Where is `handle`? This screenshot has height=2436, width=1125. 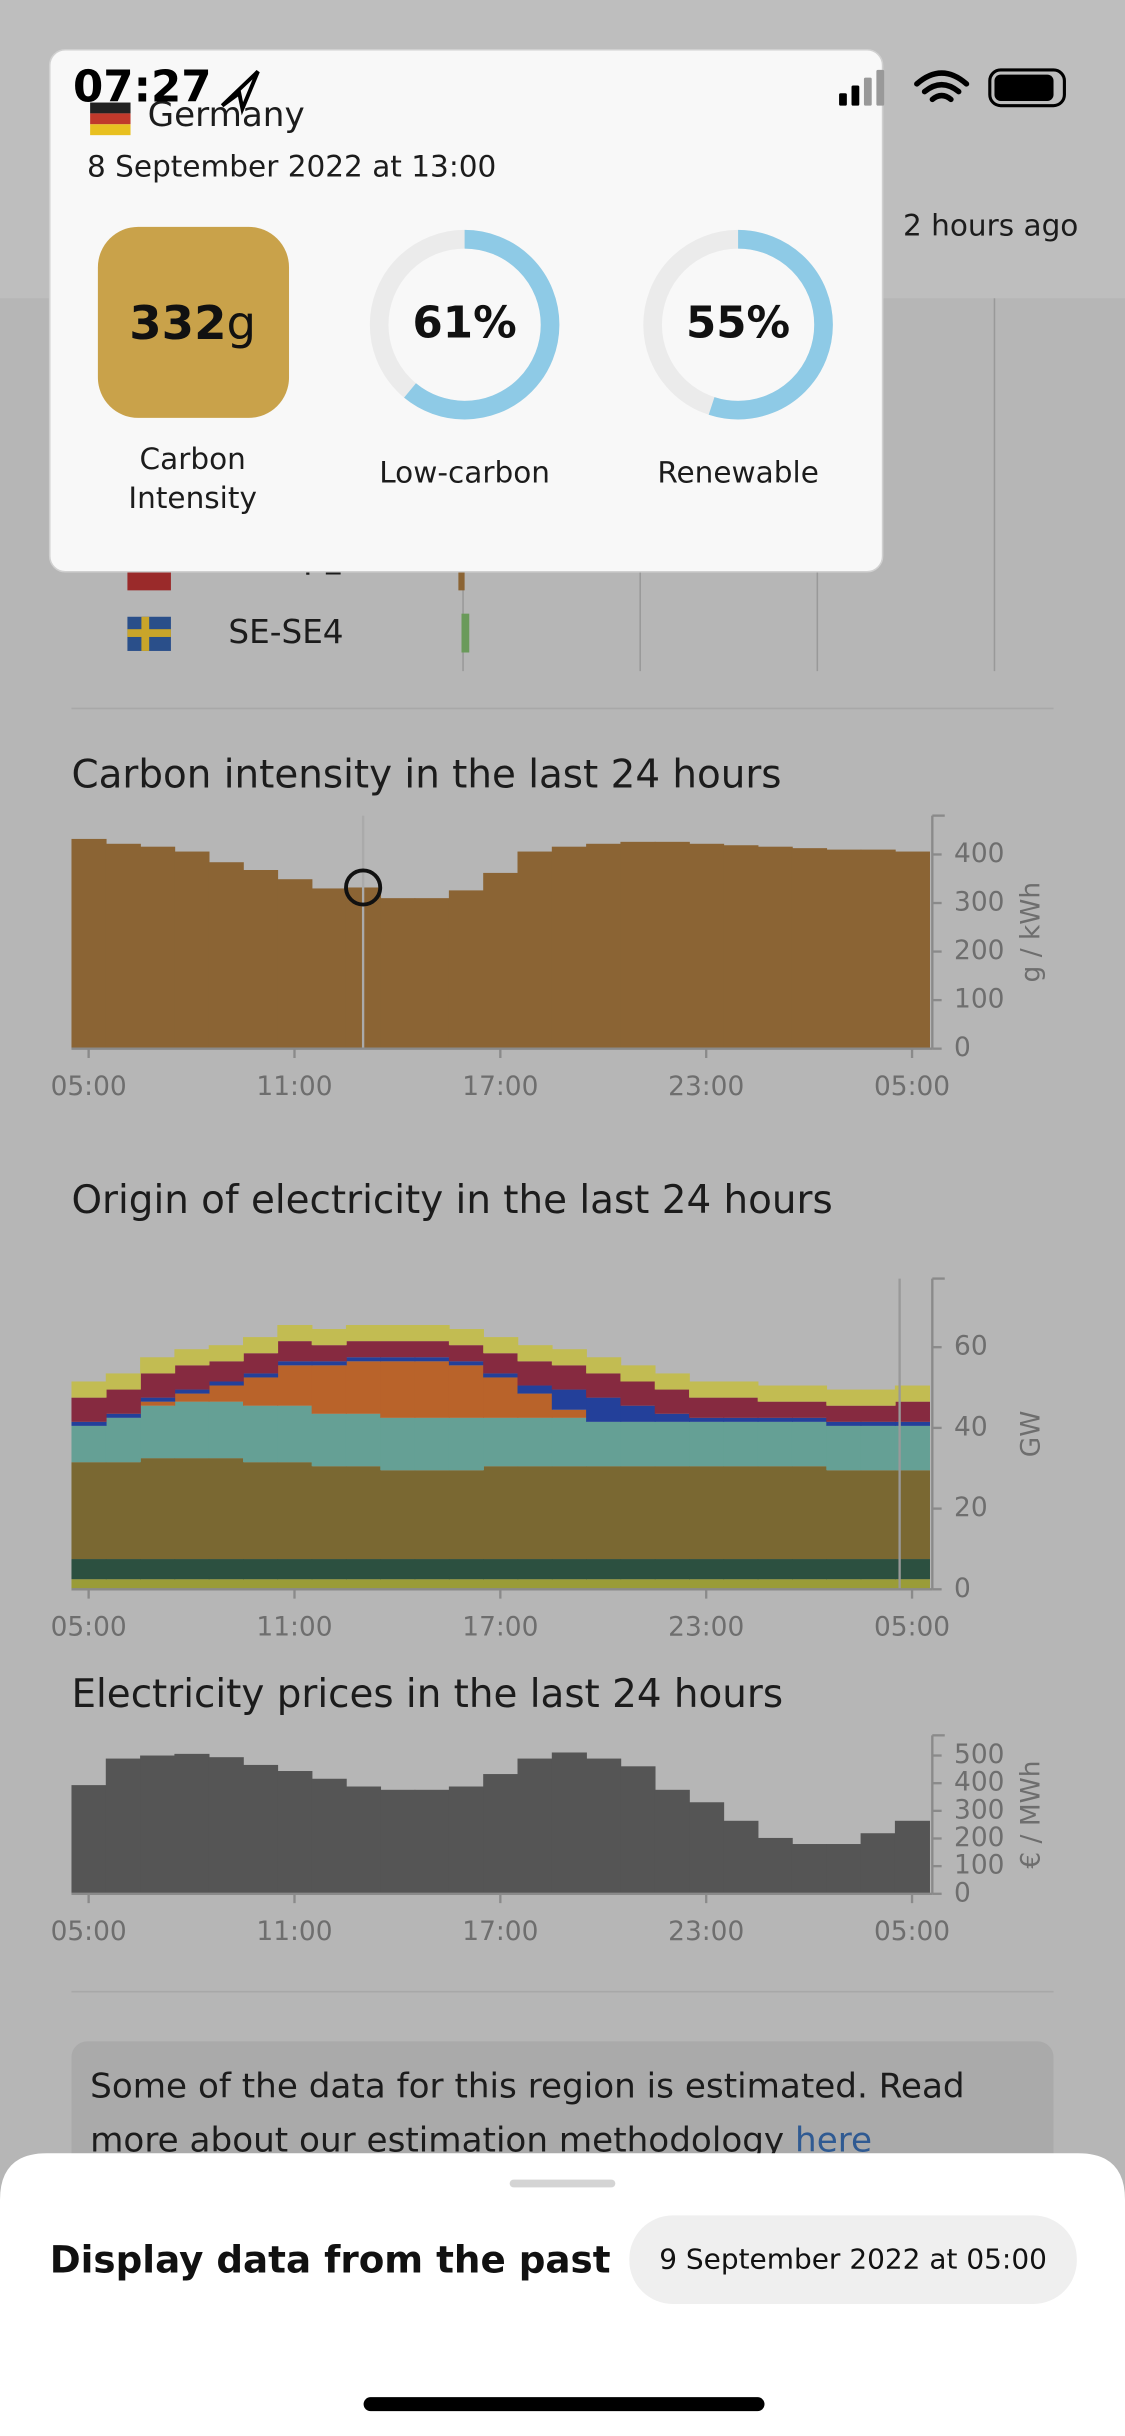 handle is located at coordinates (562, 2183).